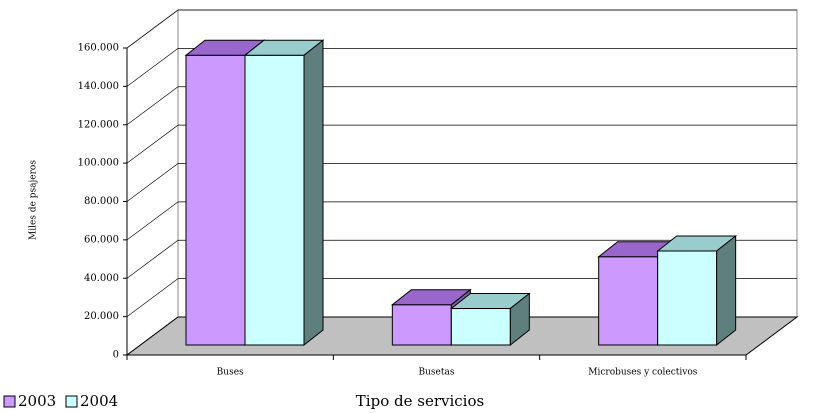  I want to click on legend-label: 2004, so click(99, 401).